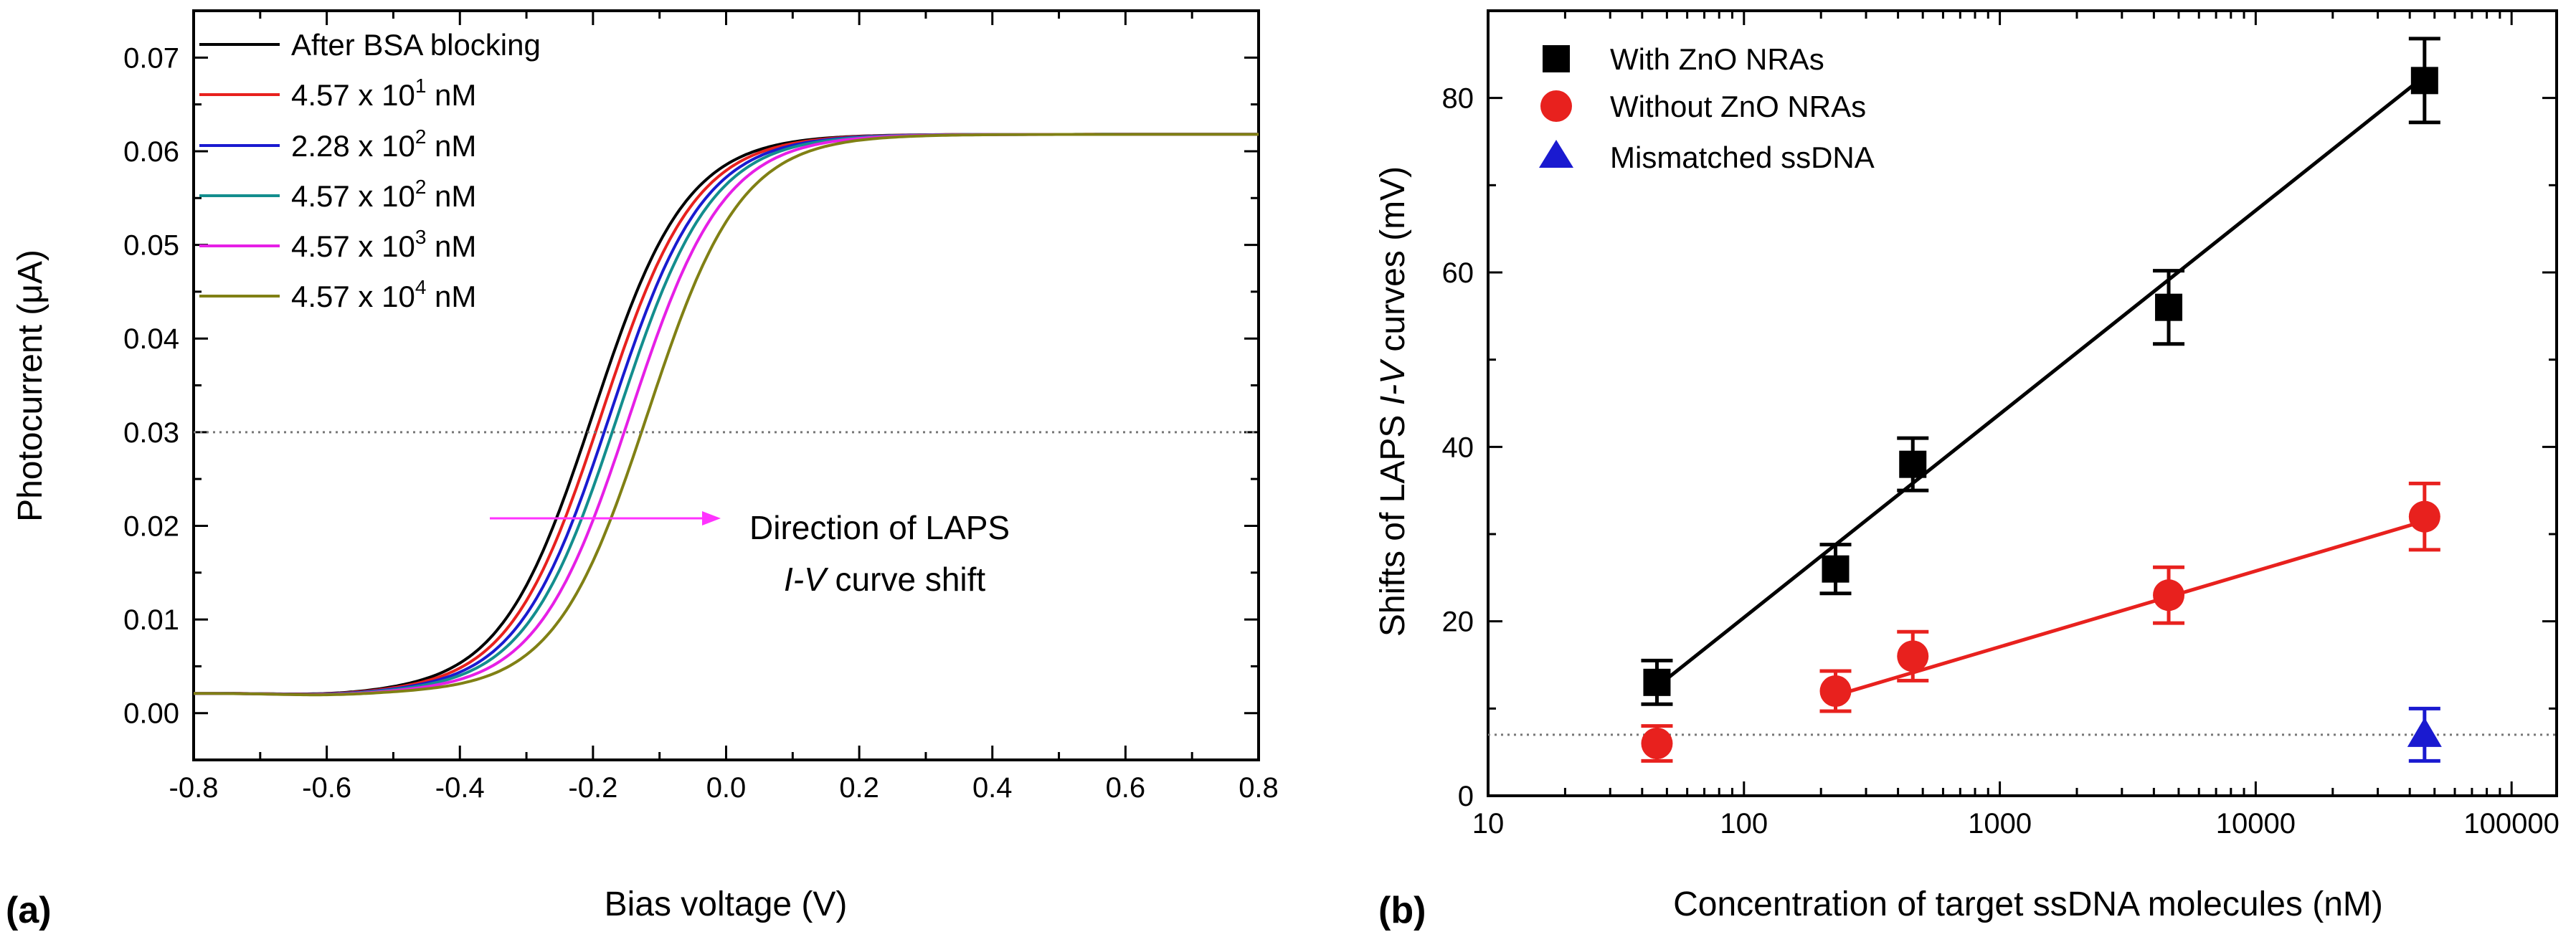 The image size is (2576, 937). I want to click on legend-a-item-2: 2.28 x 102 nM, so click(337, 144).